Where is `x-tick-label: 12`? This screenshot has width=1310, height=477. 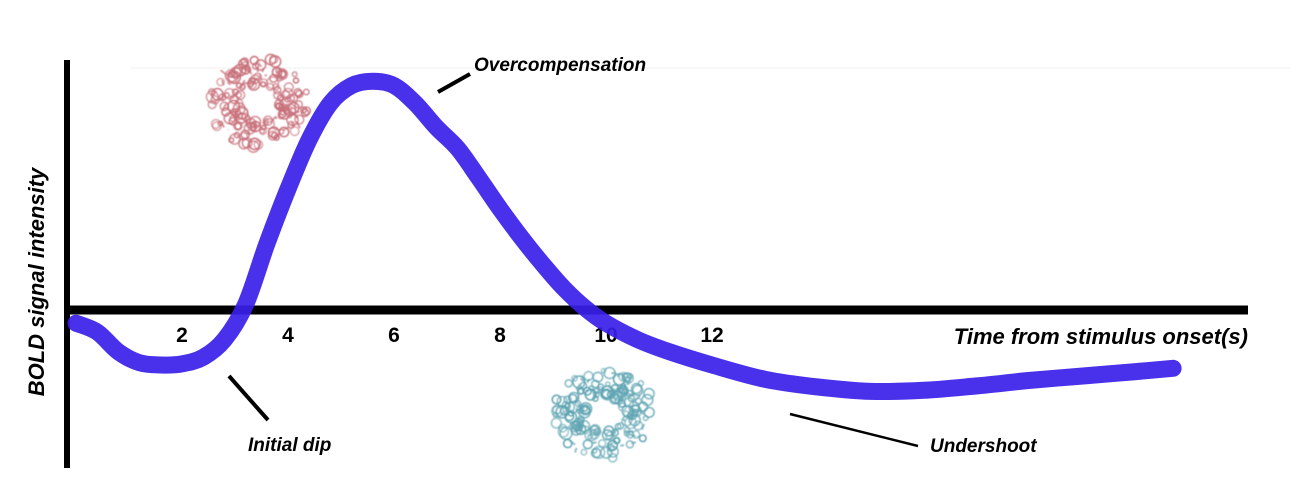 x-tick-label: 12 is located at coordinates (711, 335).